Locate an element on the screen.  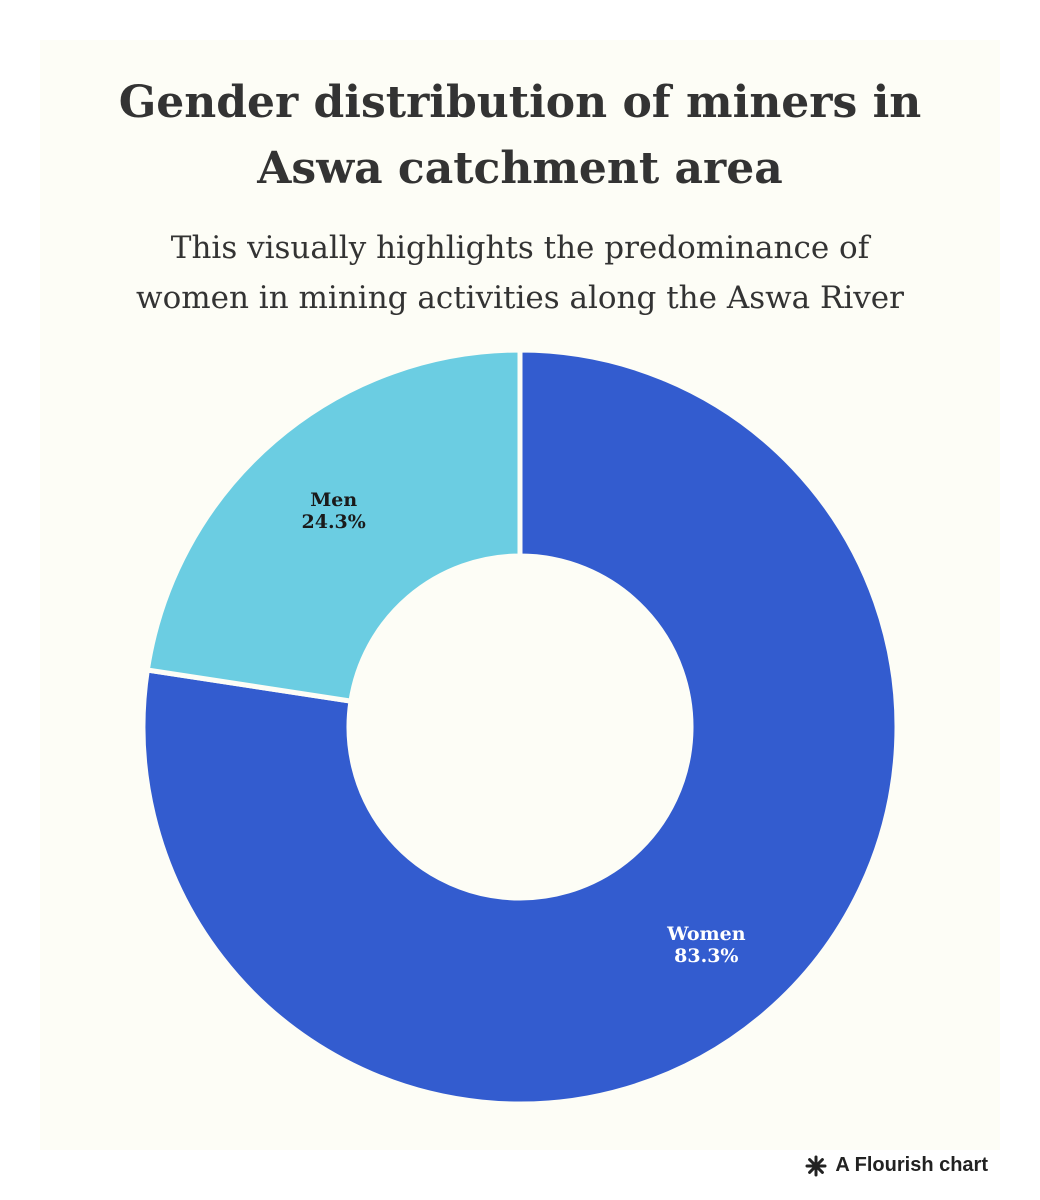
donut-label-name-women: Women is located at coordinates (706, 934).